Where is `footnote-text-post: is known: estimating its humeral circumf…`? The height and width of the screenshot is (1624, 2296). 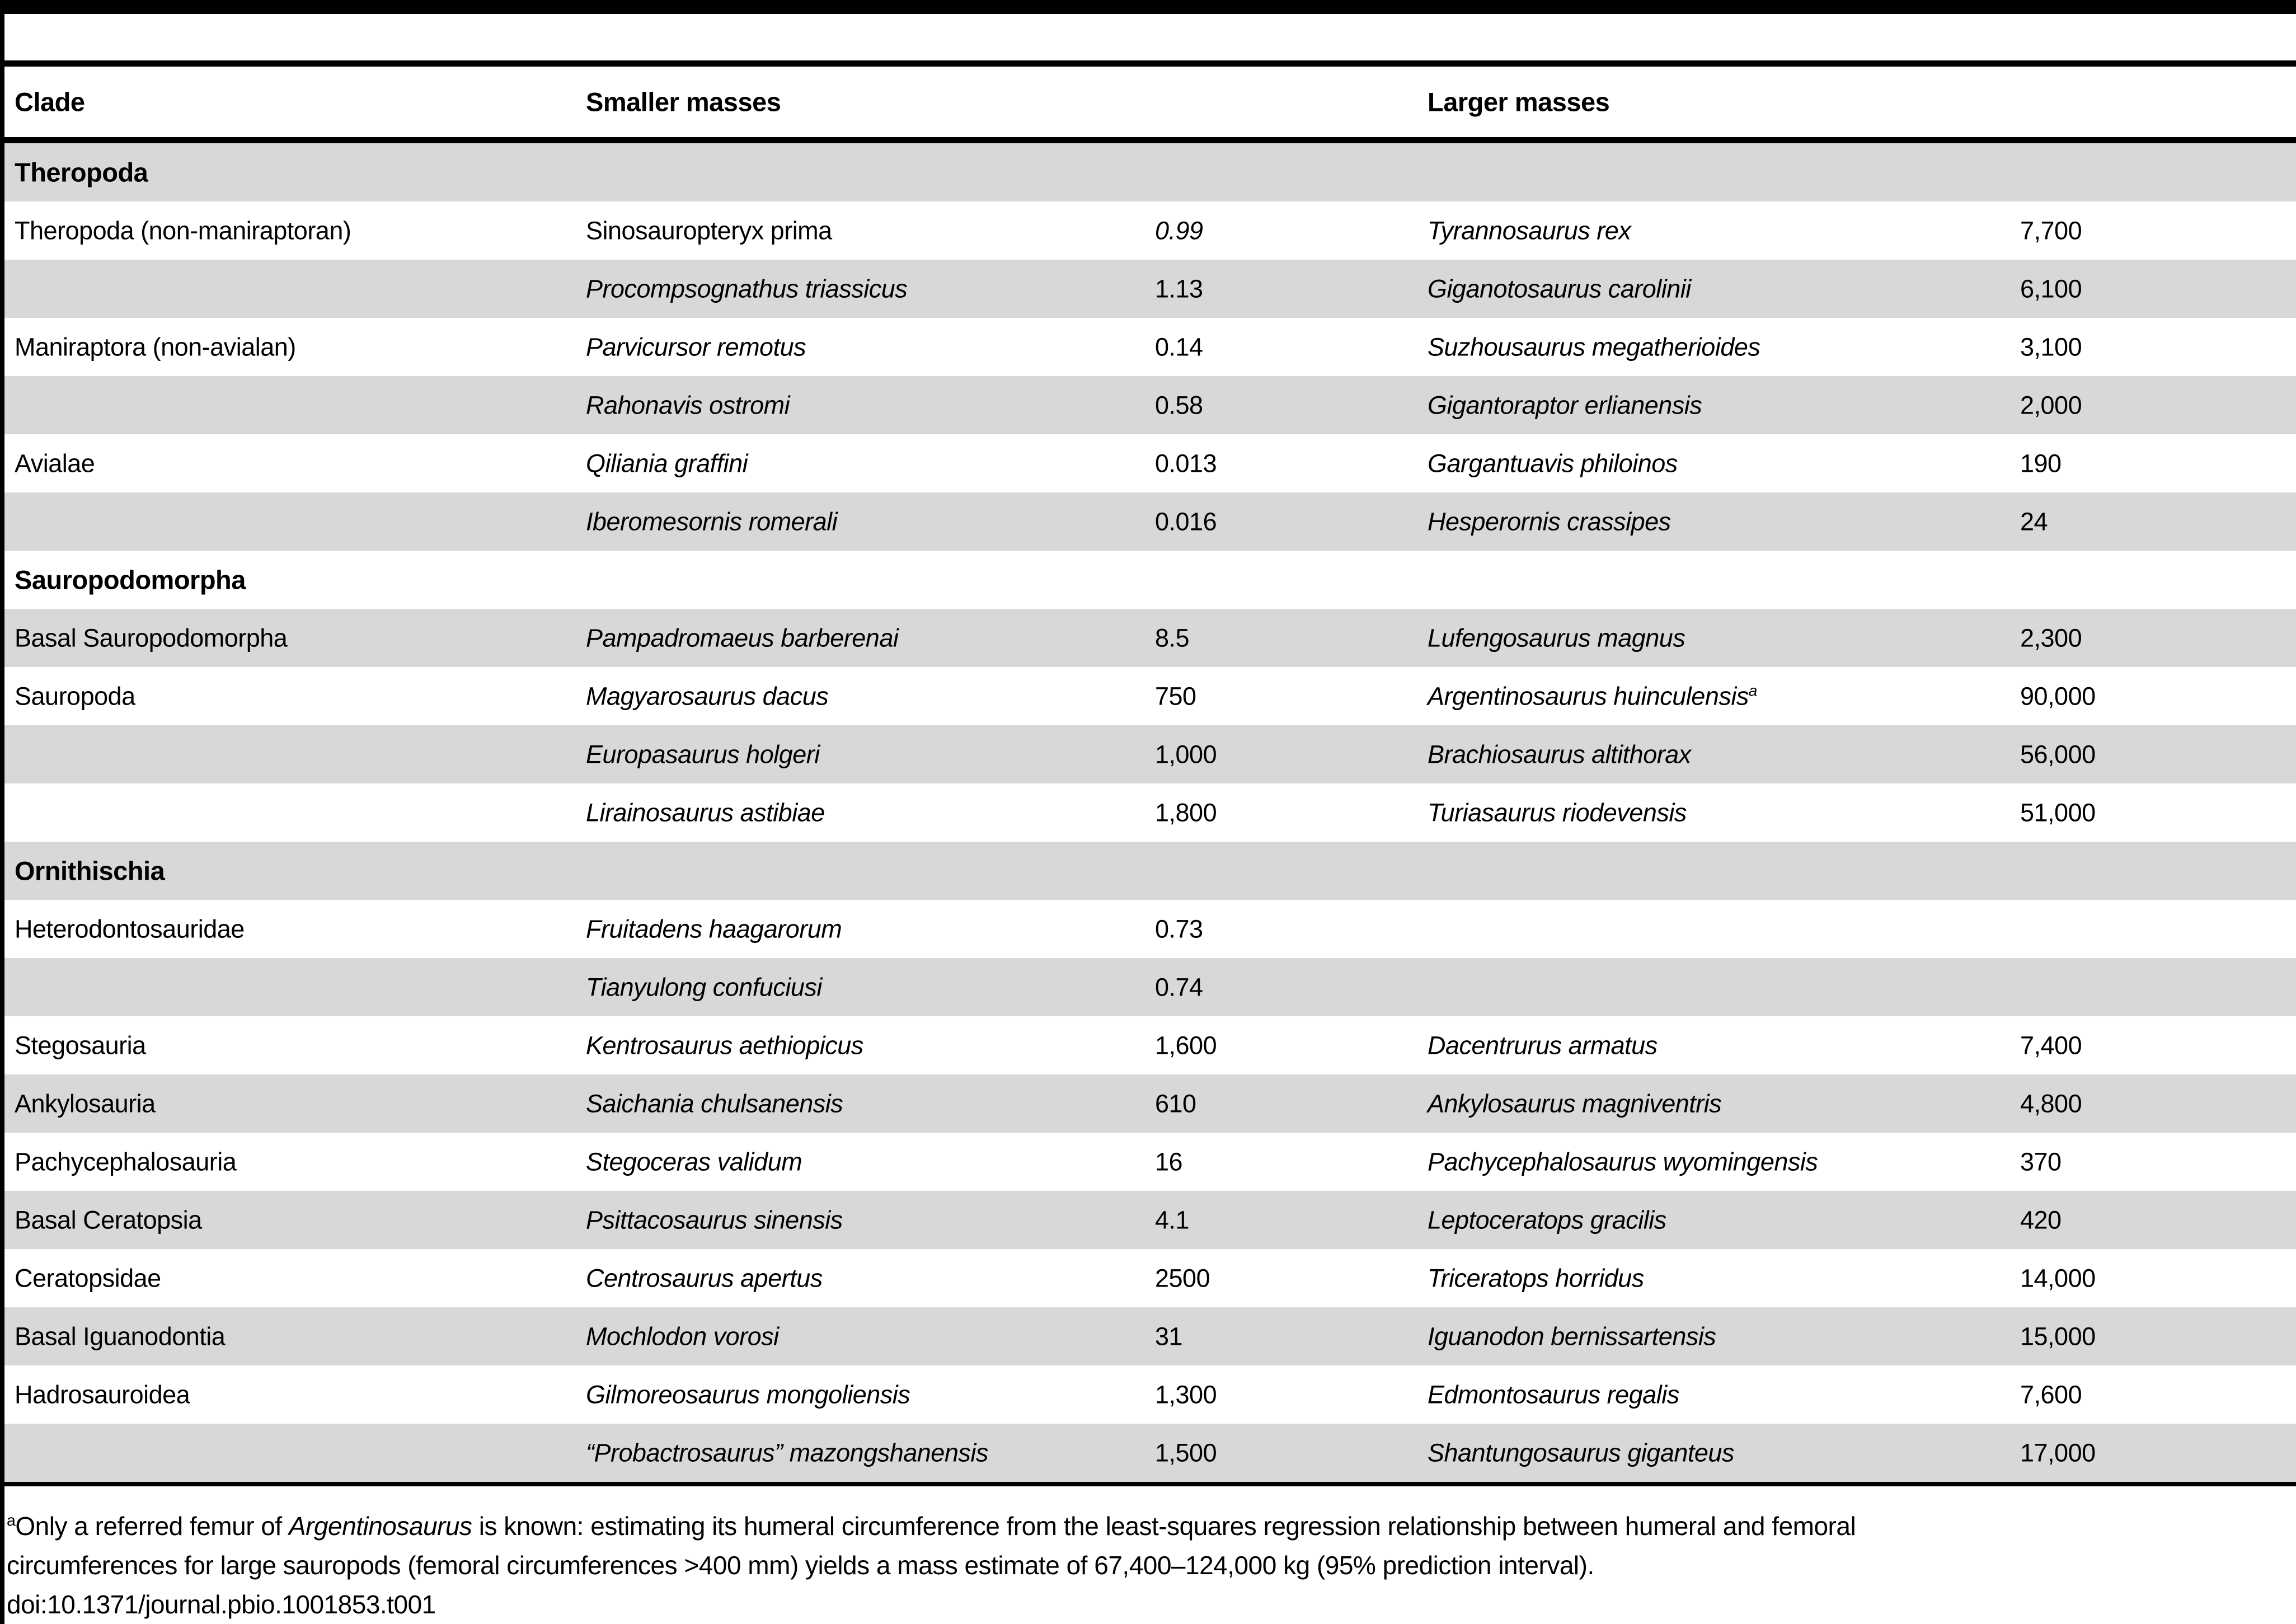 footnote-text-post: is known: estimating its humeral circumf… is located at coordinates (1164, 1526).